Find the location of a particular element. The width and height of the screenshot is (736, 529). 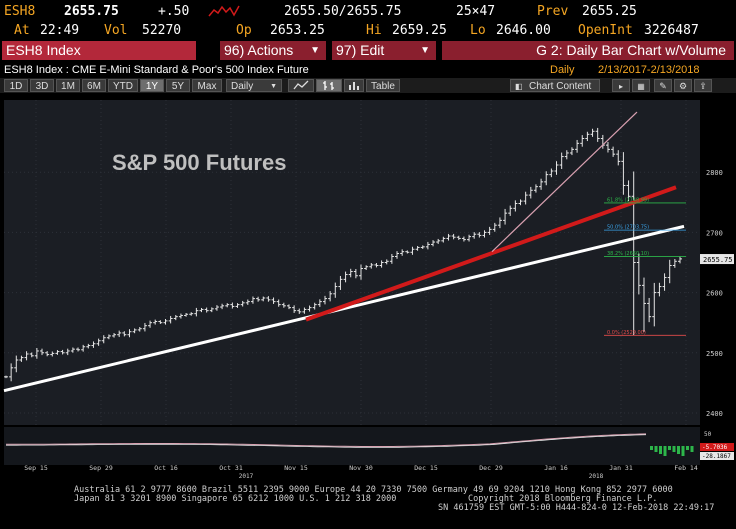

chart-content-button: ◧ Chart Content is located at coordinates (555, 85).